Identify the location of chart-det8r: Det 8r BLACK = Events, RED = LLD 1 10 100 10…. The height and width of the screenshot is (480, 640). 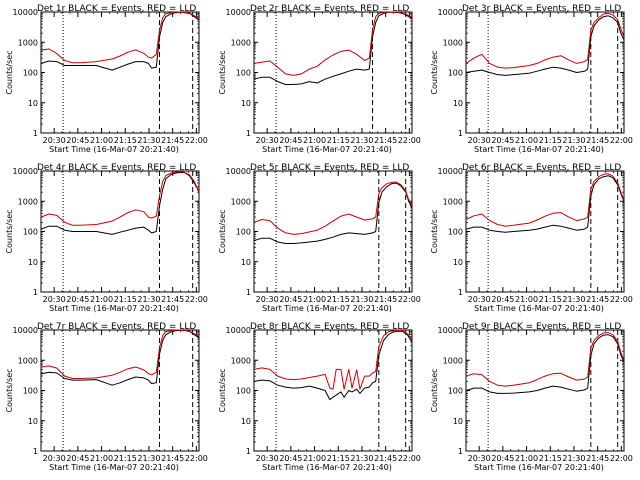
(319, 397).